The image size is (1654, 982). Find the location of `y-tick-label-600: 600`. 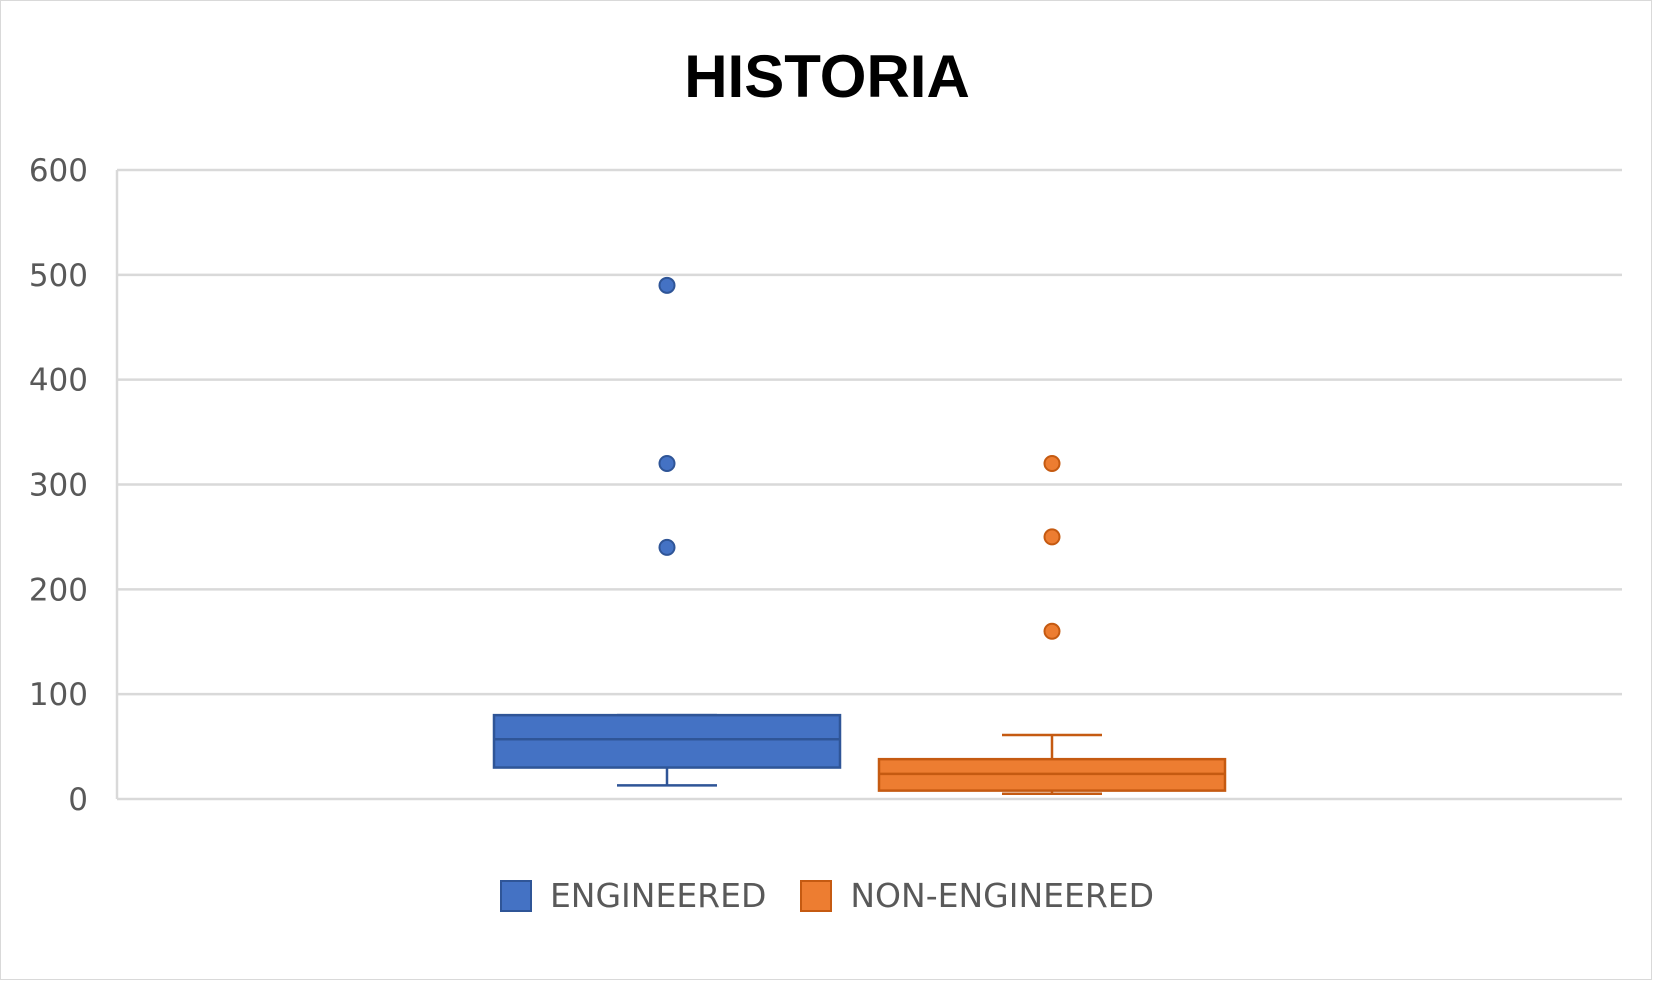

y-tick-label-600: 600 is located at coordinates (58, 171).